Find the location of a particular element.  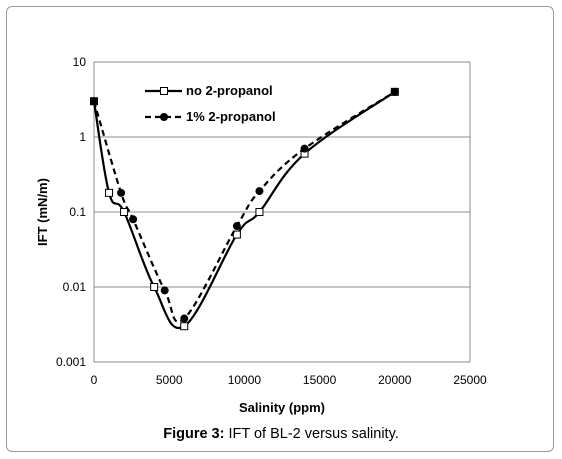

x-tick-label: 10000 is located at coordinates (245, 380).